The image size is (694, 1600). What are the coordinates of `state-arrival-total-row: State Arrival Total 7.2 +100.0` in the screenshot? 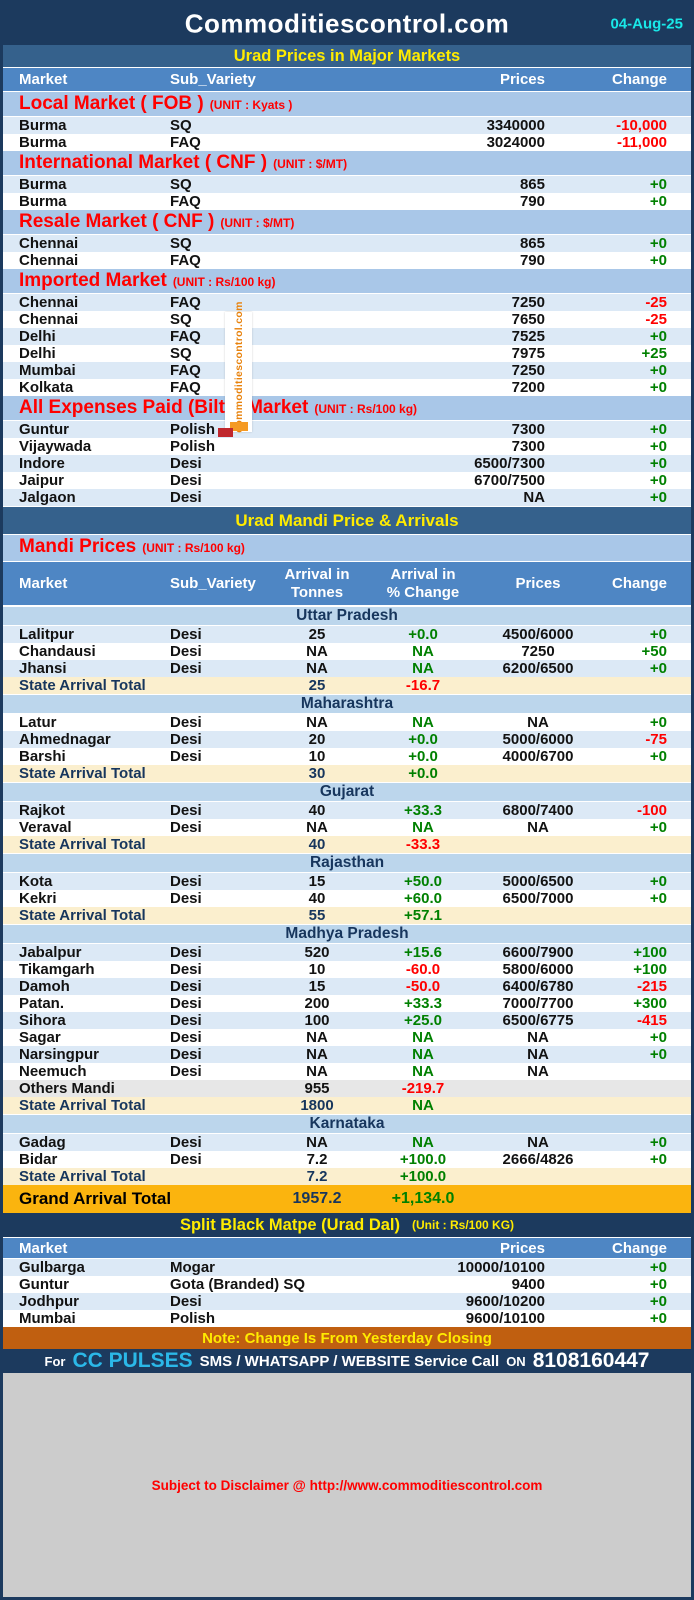 It's located at (347, 1176).